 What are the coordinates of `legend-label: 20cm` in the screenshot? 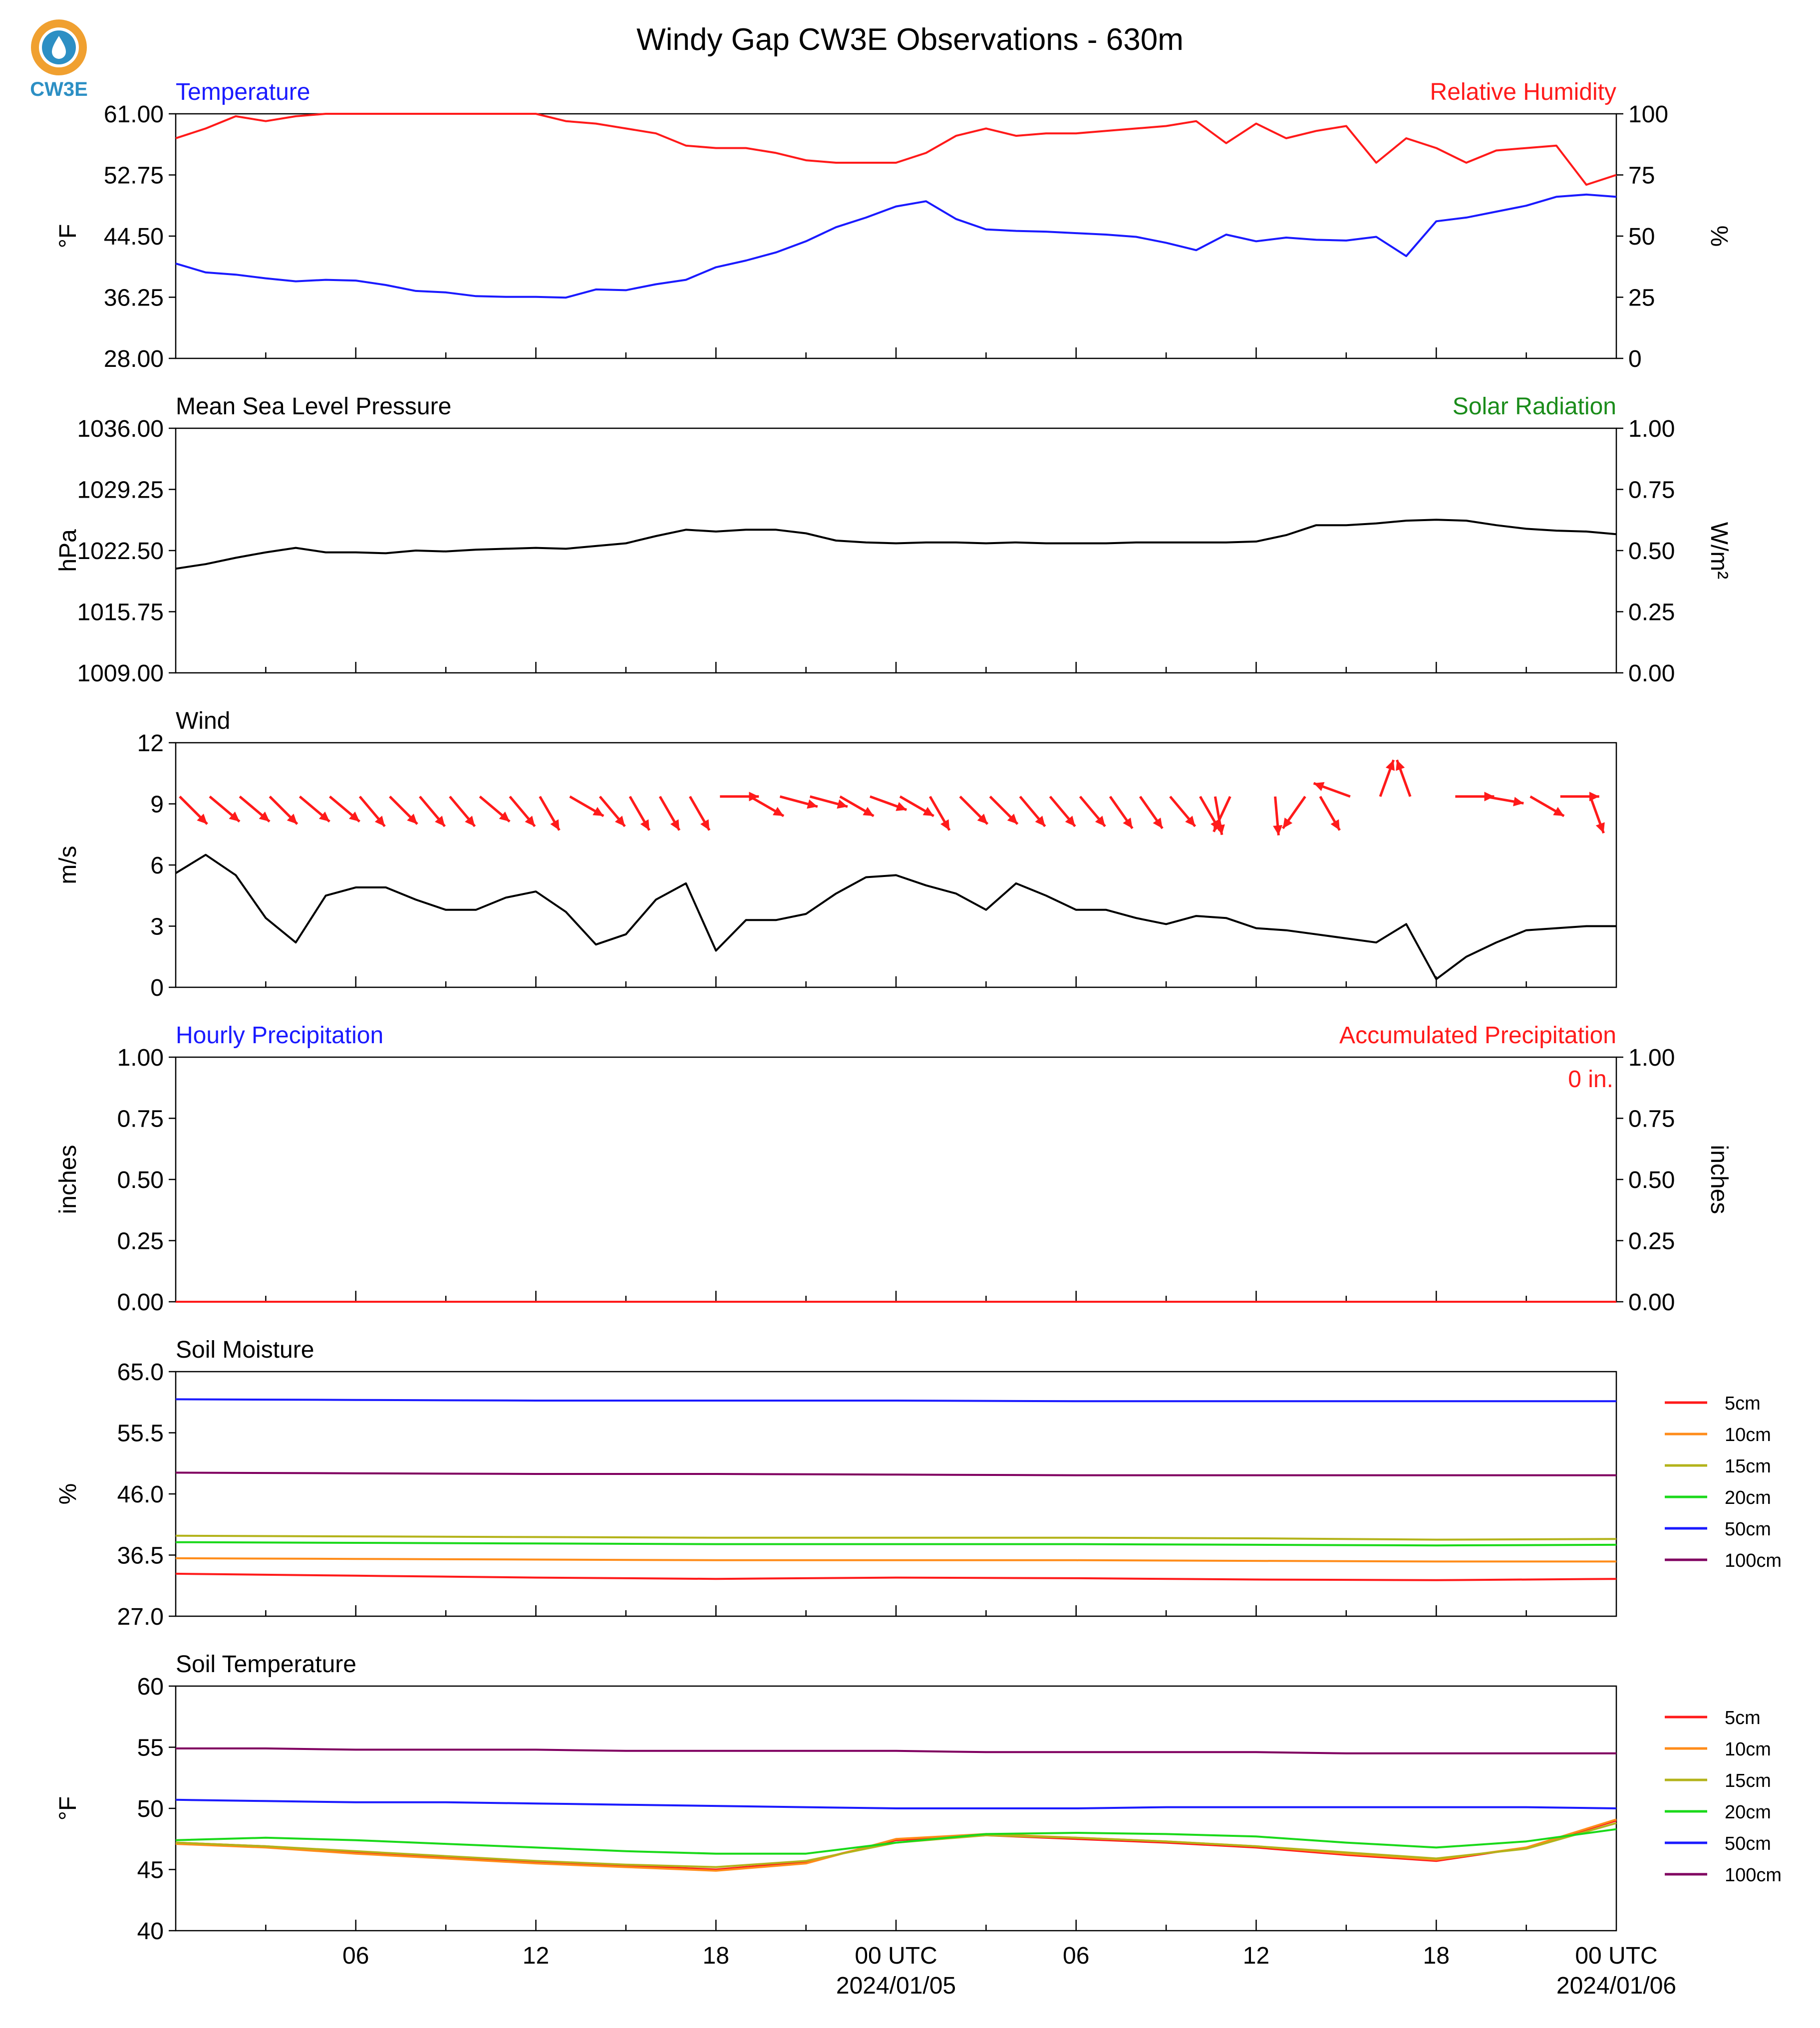 It's located at (1748, 1497).